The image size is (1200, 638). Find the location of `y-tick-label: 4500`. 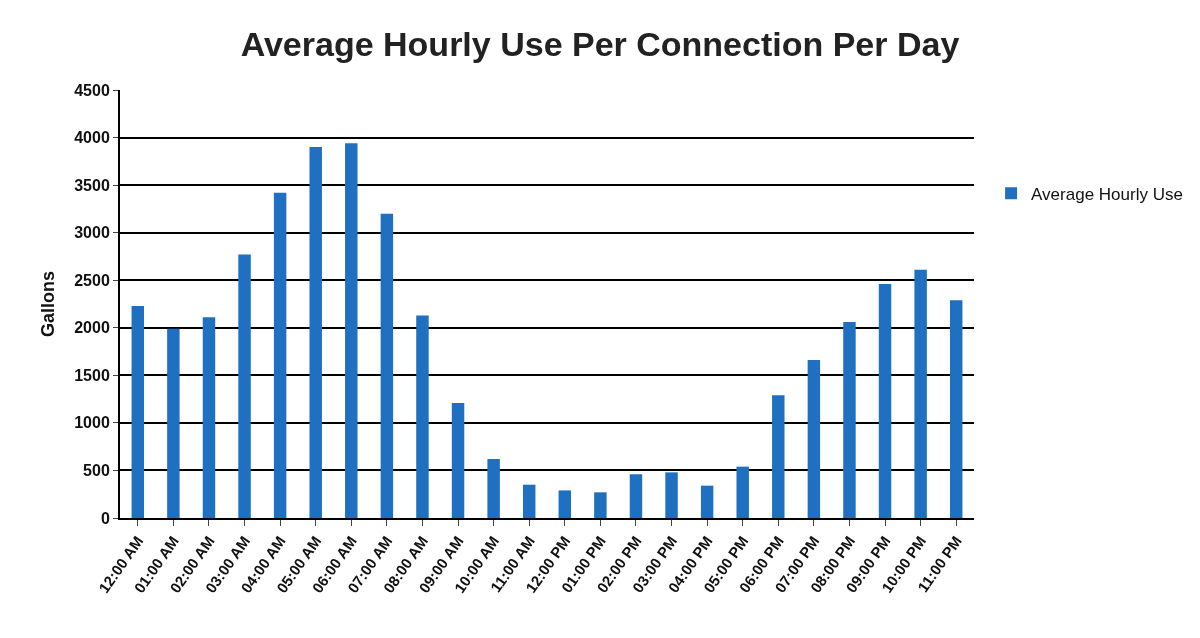

y-tick-label: 4500 is located at coordinates (92, 90).